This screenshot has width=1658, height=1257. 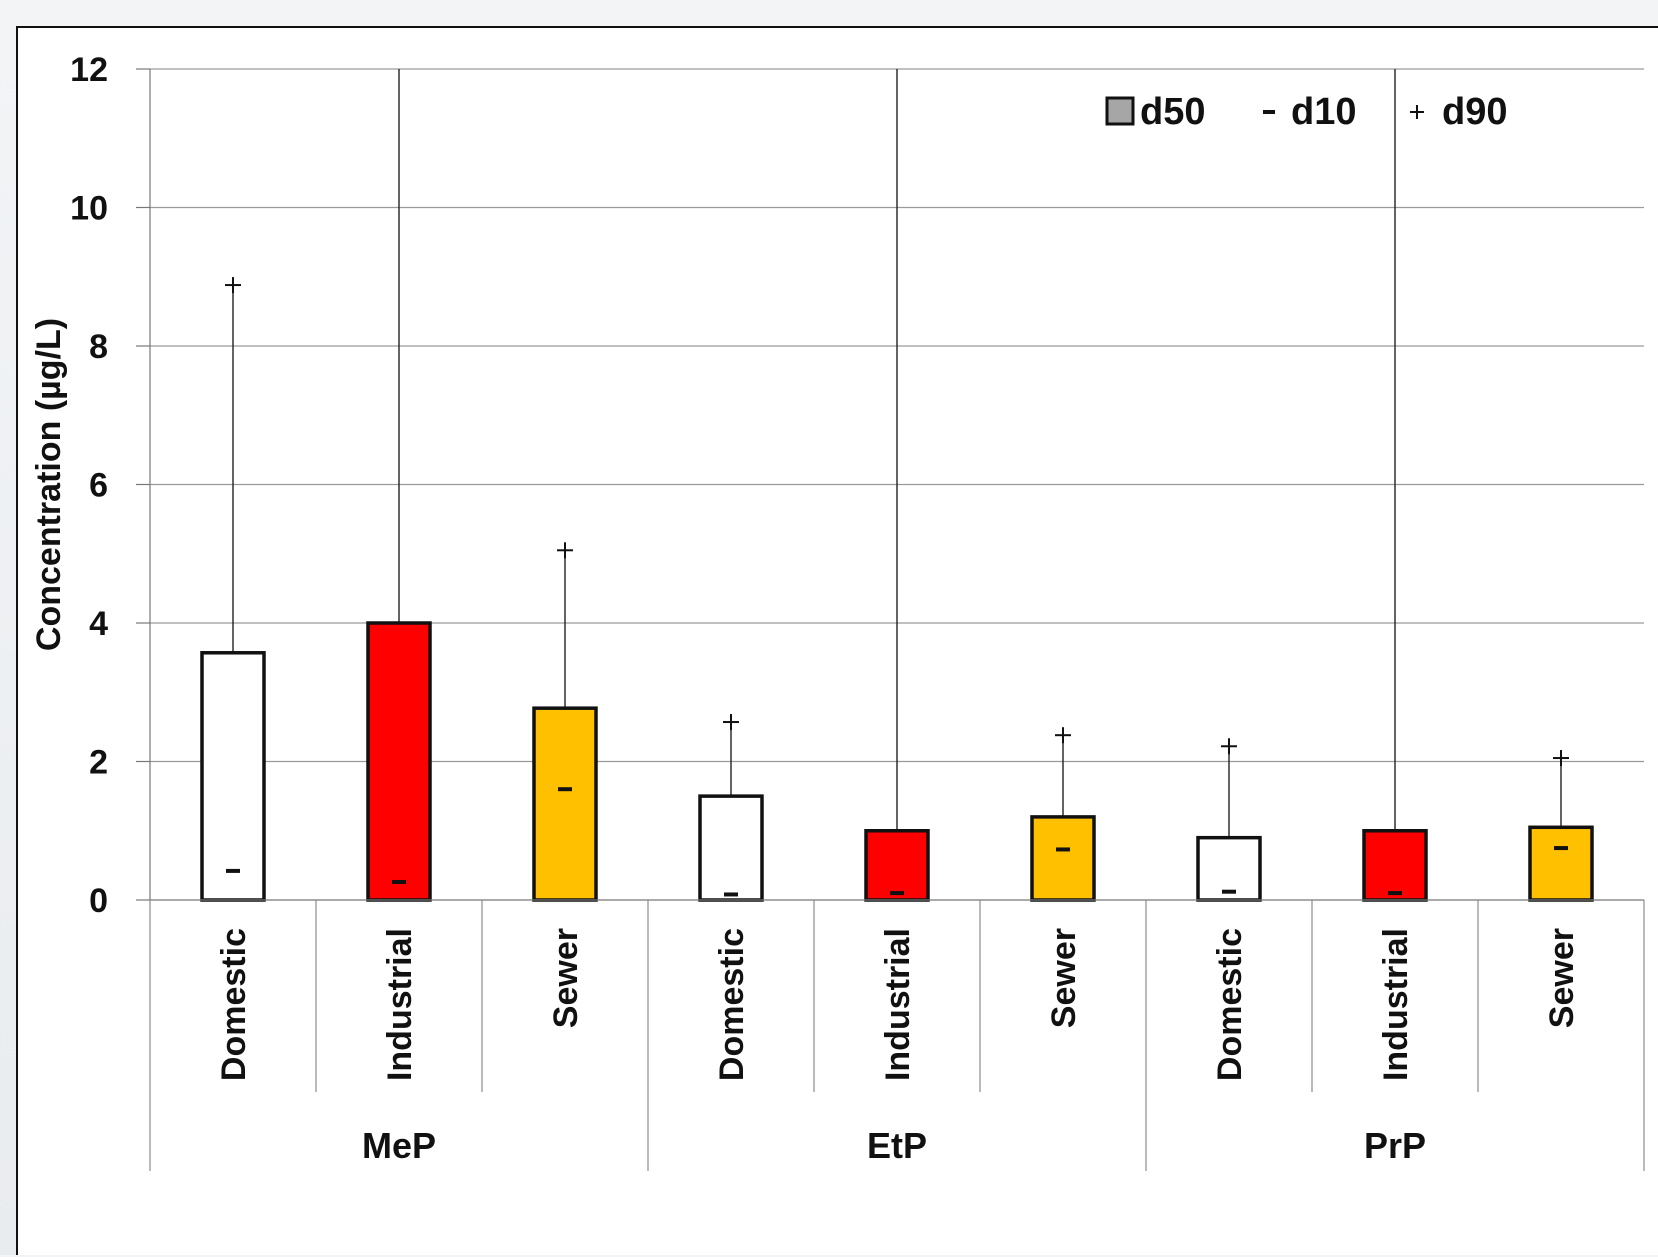 I want to click on y-tick-label: 10, so click(x=89, y=209).